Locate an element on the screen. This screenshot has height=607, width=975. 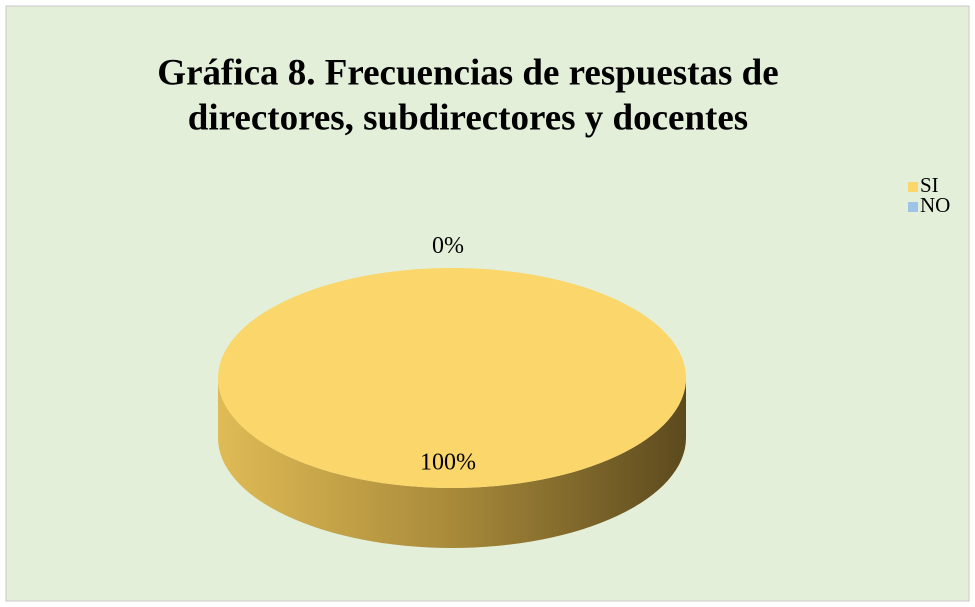
pie-side is located at coordinates (452, 463).